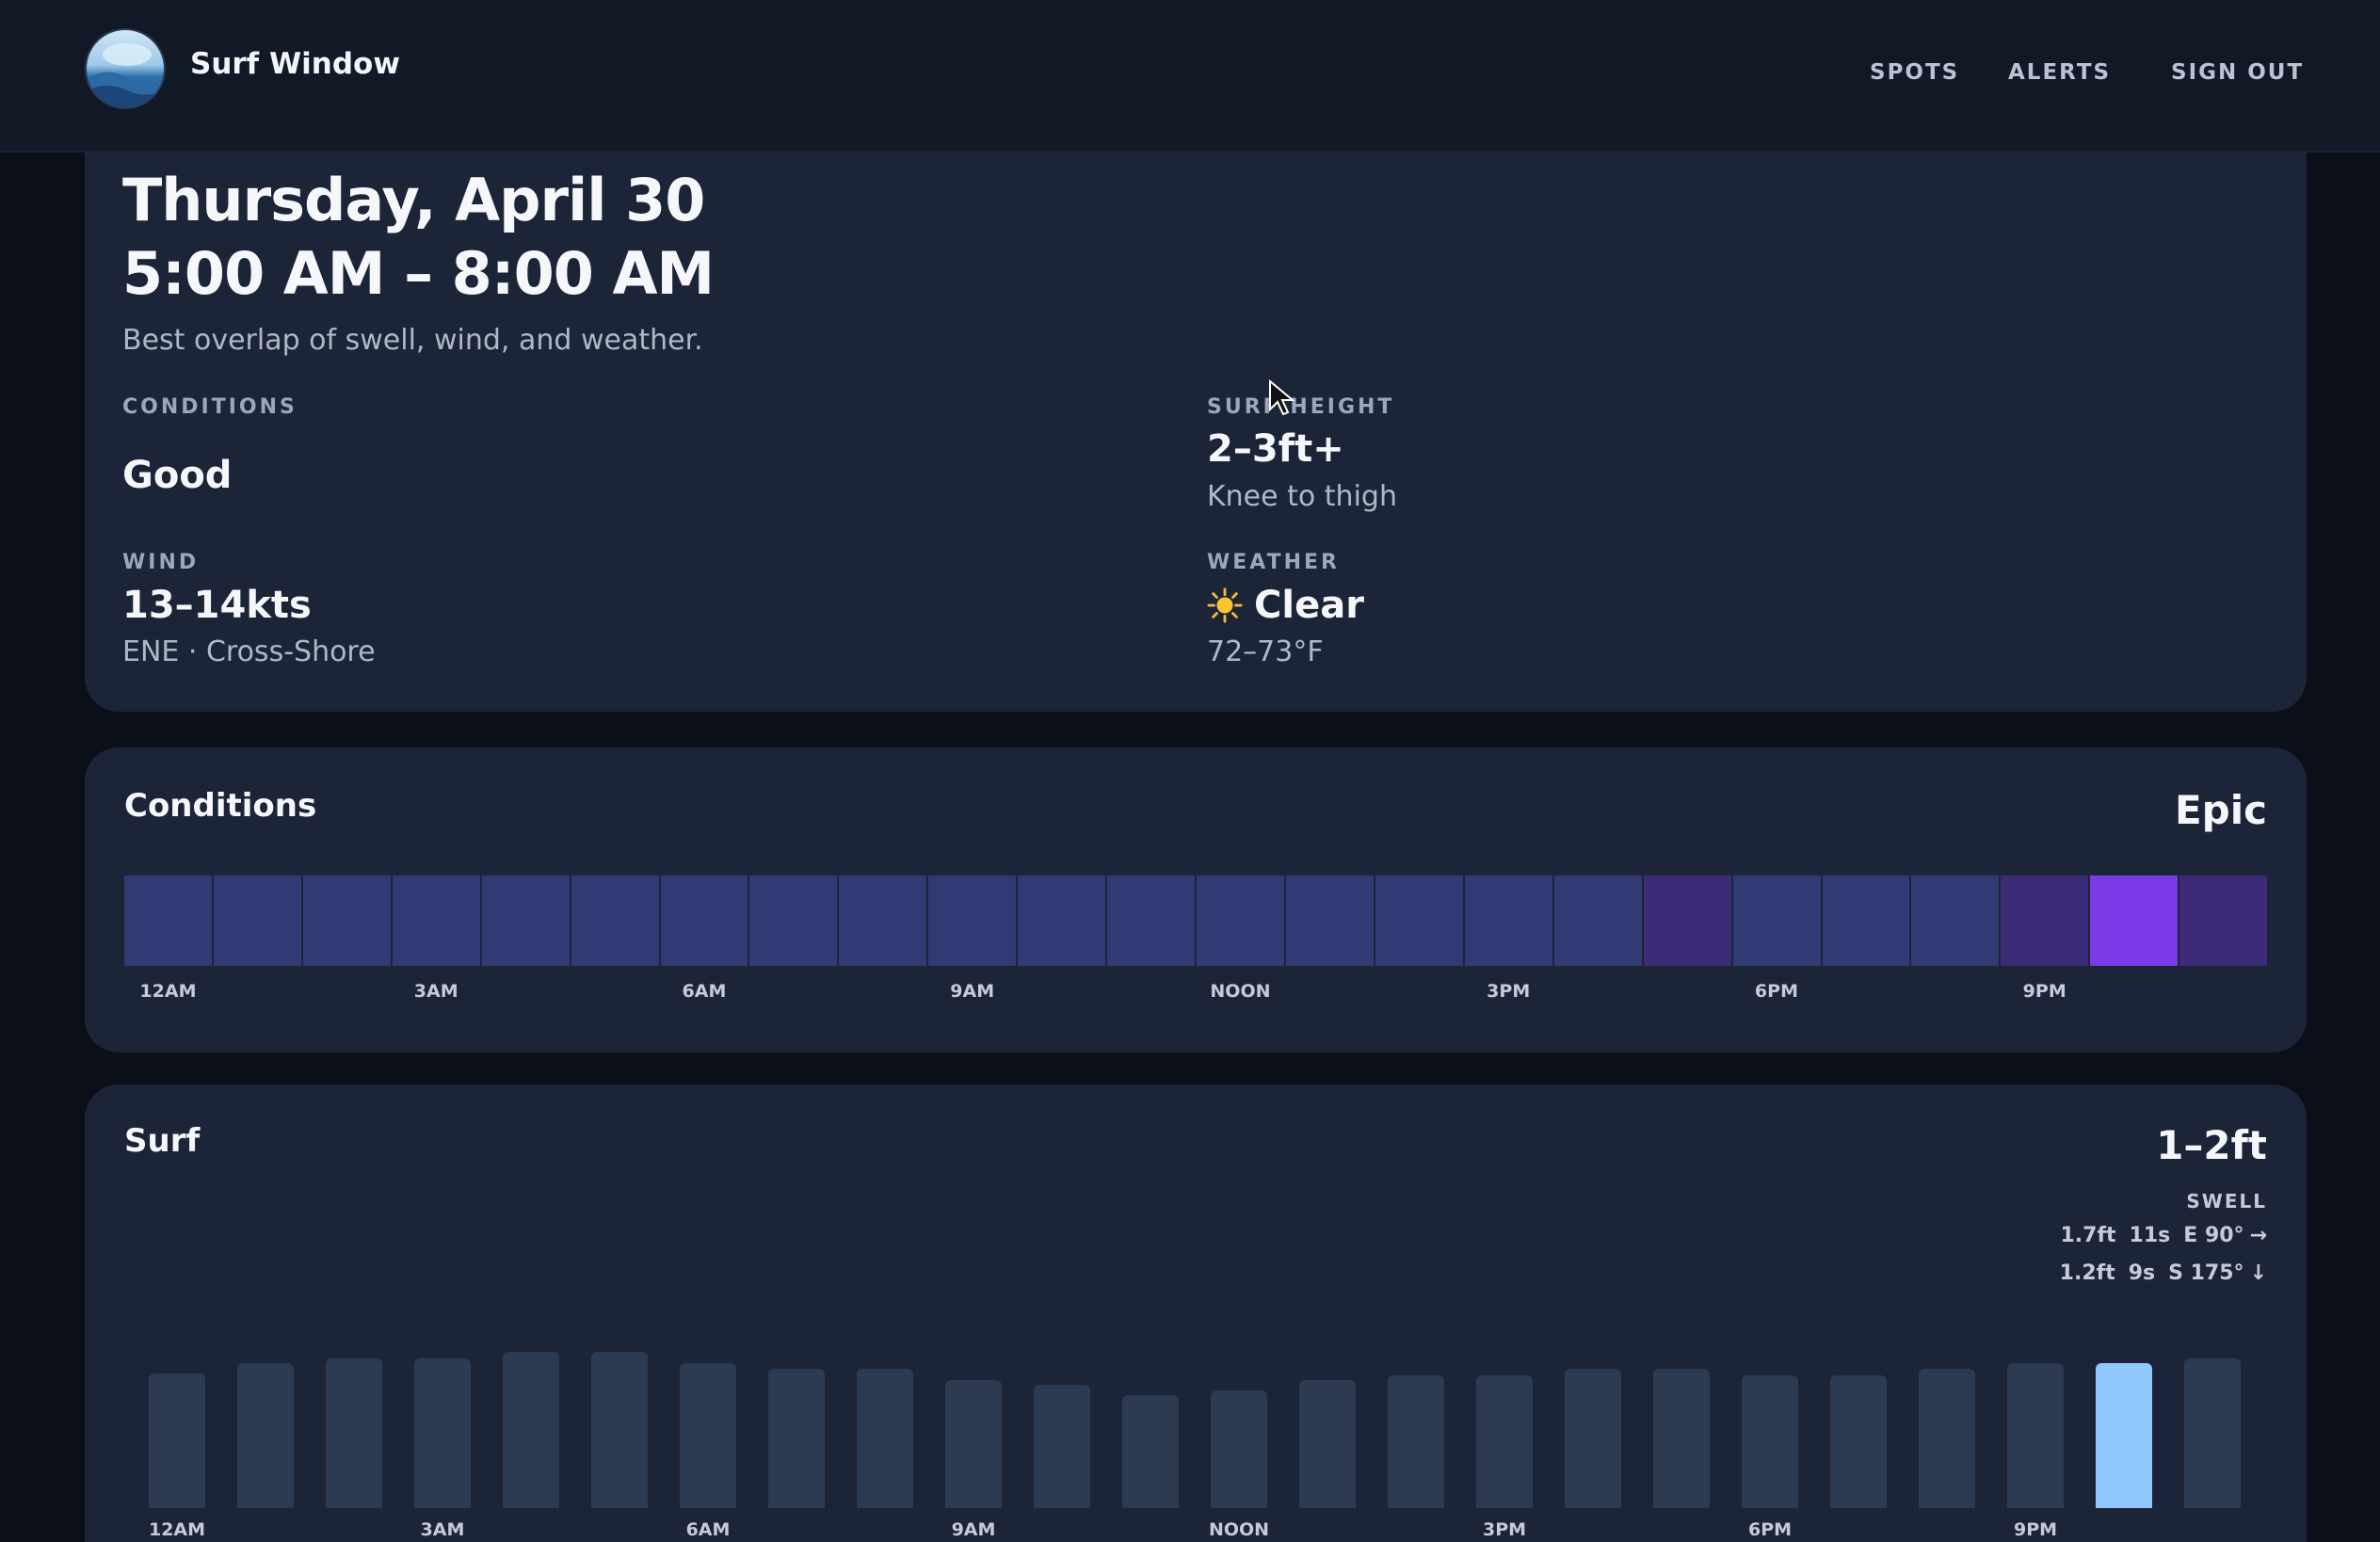  Describe the element at coordinates (161, 562) in the screenshot. I see `wind-label: WIND` at that location.